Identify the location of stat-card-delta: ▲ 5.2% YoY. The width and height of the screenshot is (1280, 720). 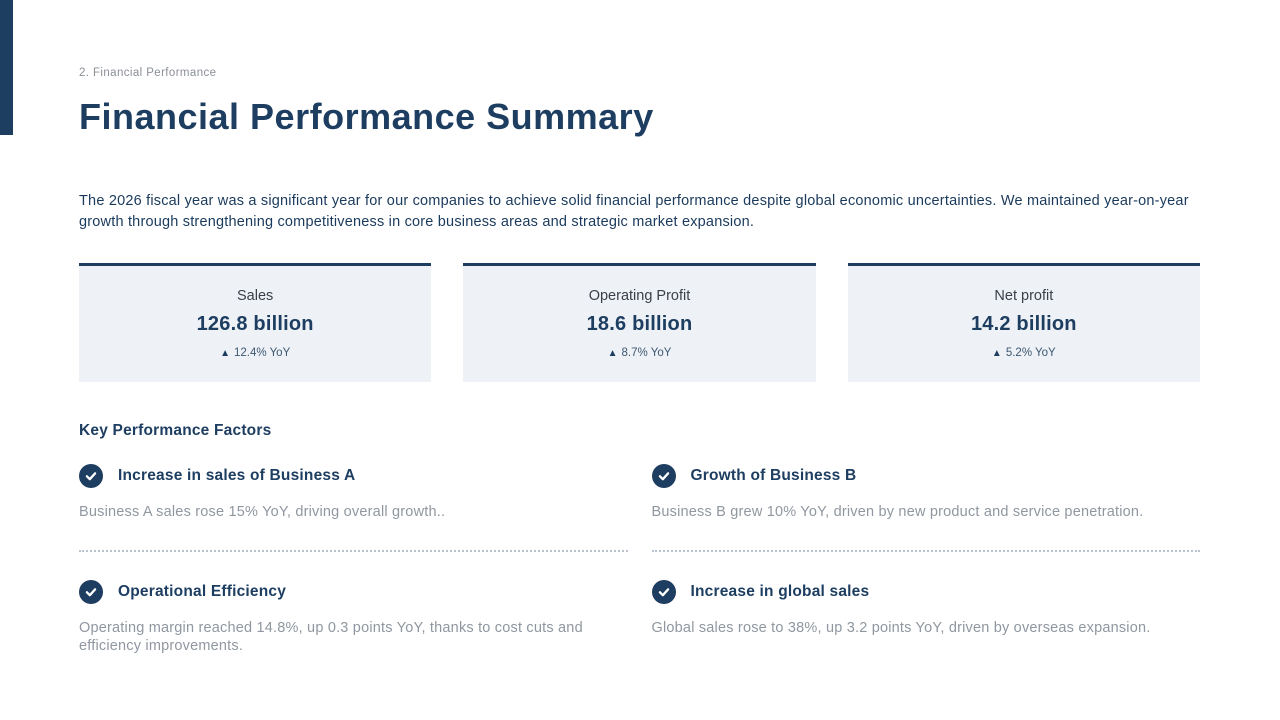
(1024, 353).